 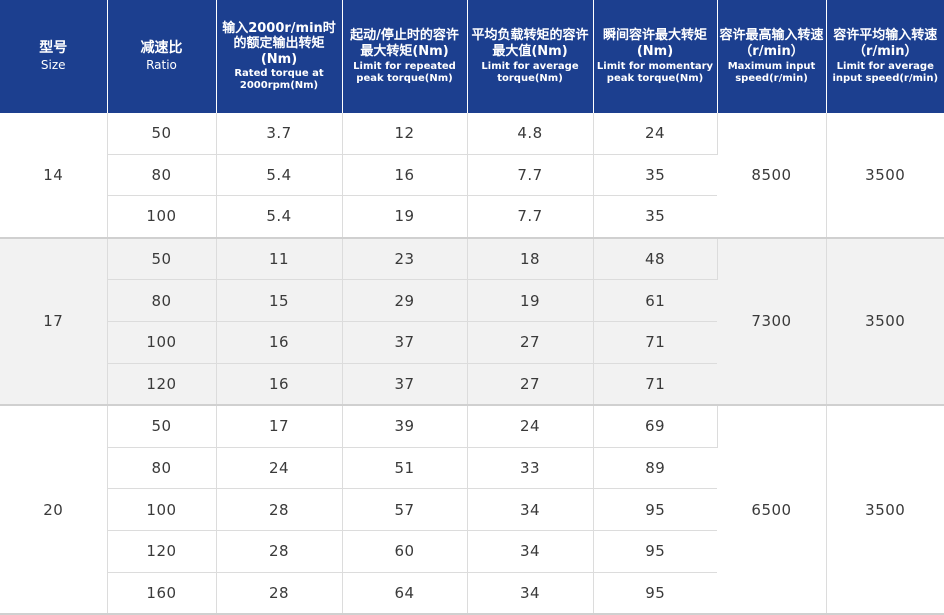 What do you see at coordinates (655, 134) in the screenshot?
I see `momentary-peak-cell: 24` at bounding box center [655, 134].